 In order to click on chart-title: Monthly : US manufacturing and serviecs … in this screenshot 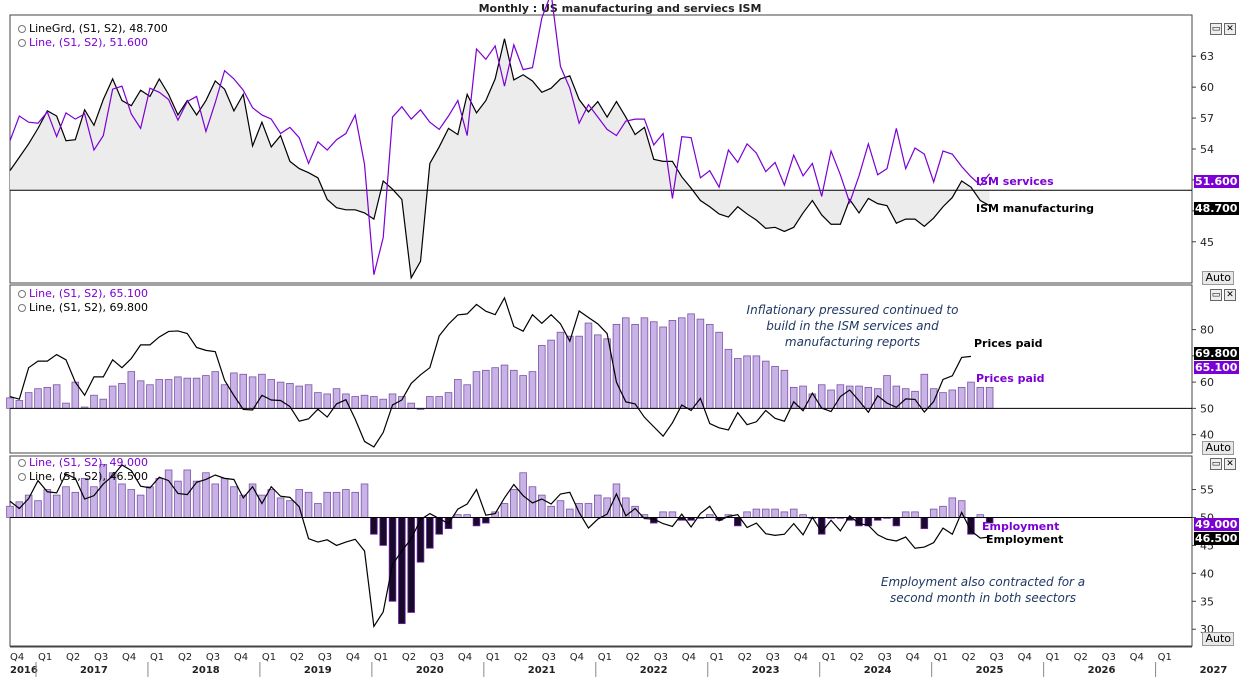, I will do `click(620, 8)`.